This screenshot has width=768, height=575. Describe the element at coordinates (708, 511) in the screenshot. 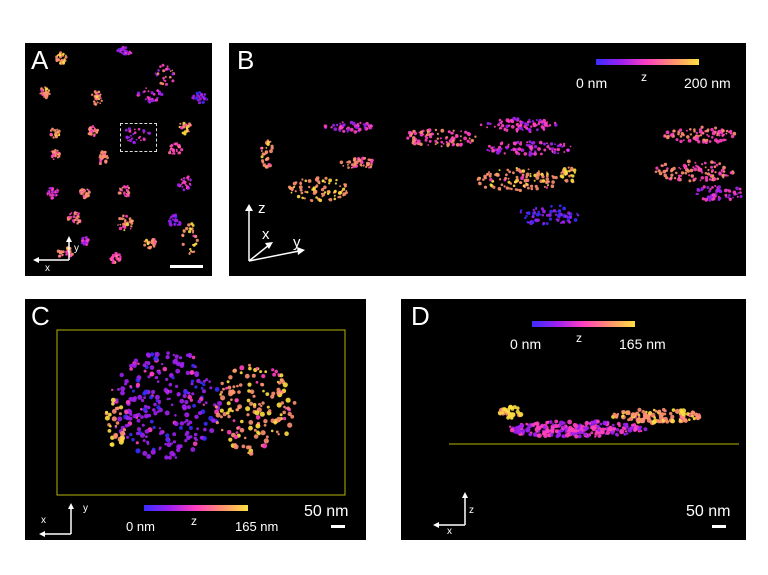

I see `panel-d-scalebar-label: 50 nm` at that location.